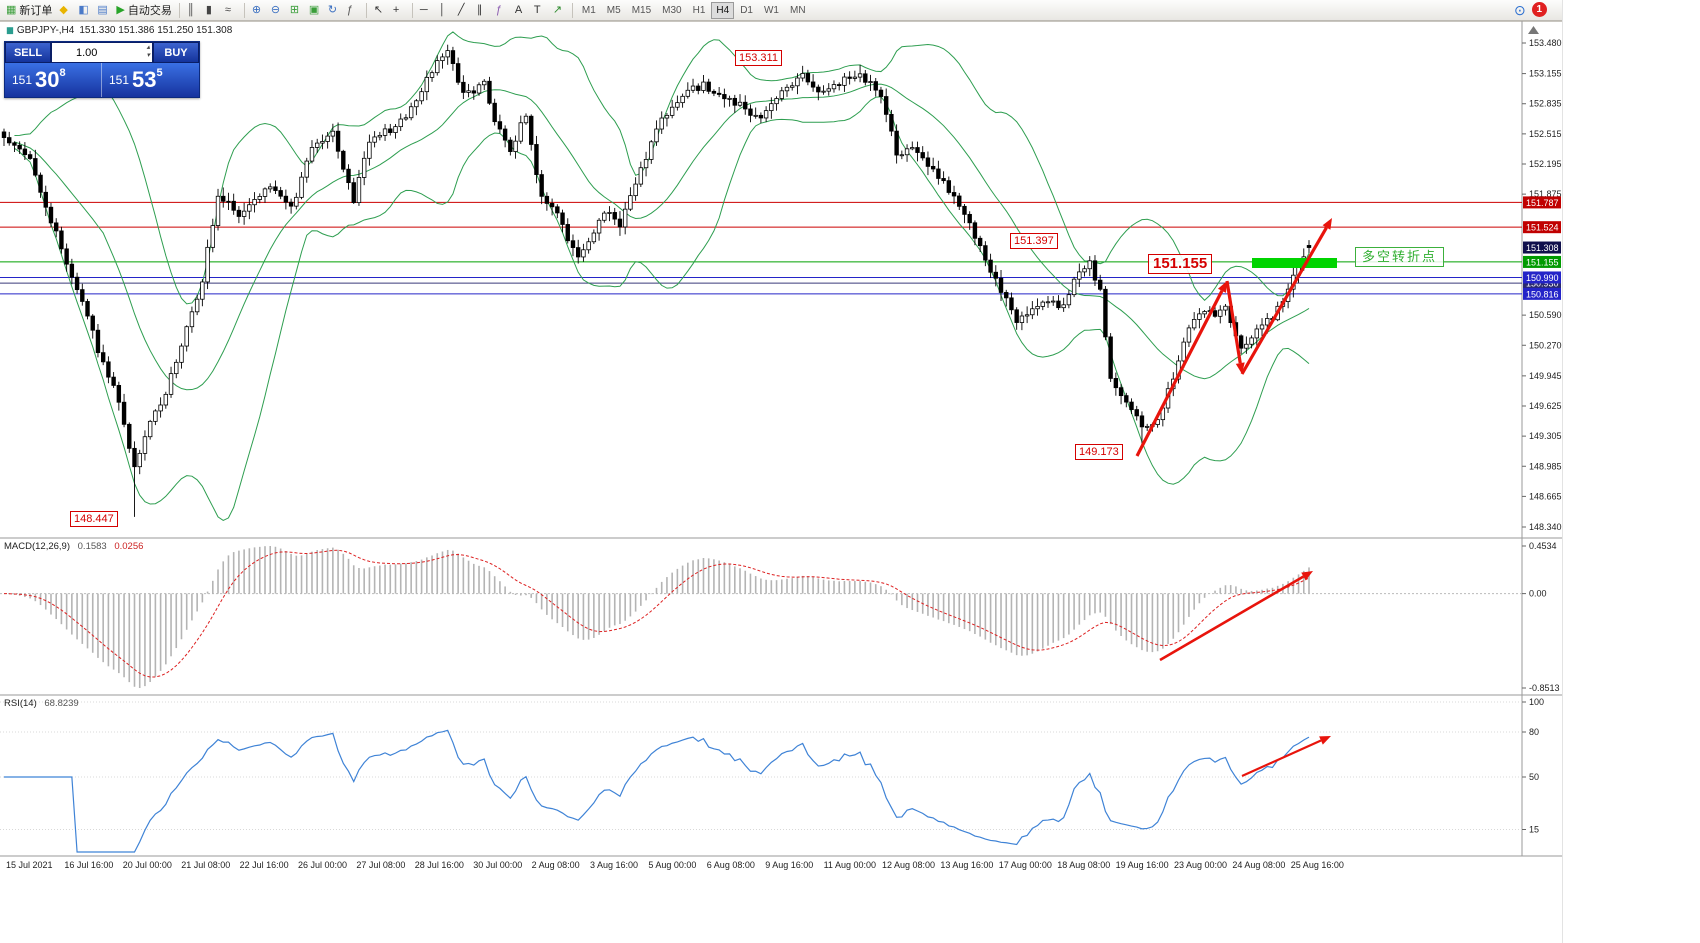 This screenshot has height=943, width=1700. I want to click on line-chart-button: ≈, so click(231, 10).